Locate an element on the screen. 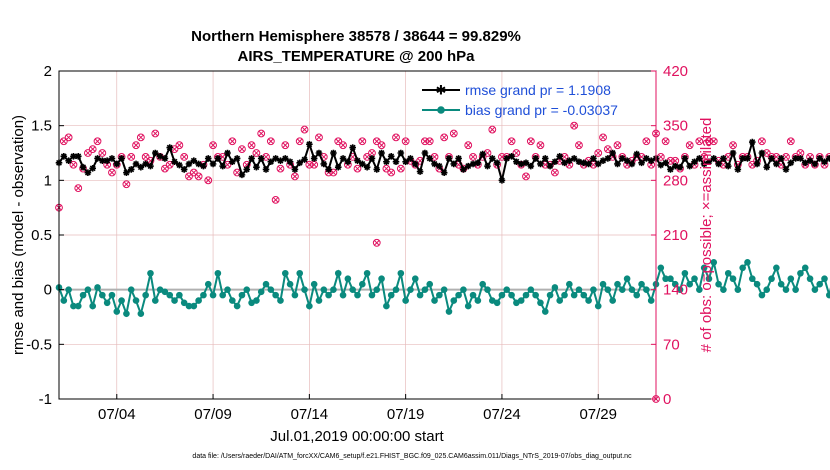  legend-bias-label: bias grand pr = -0.03037 is located at coordinates (541, 110).